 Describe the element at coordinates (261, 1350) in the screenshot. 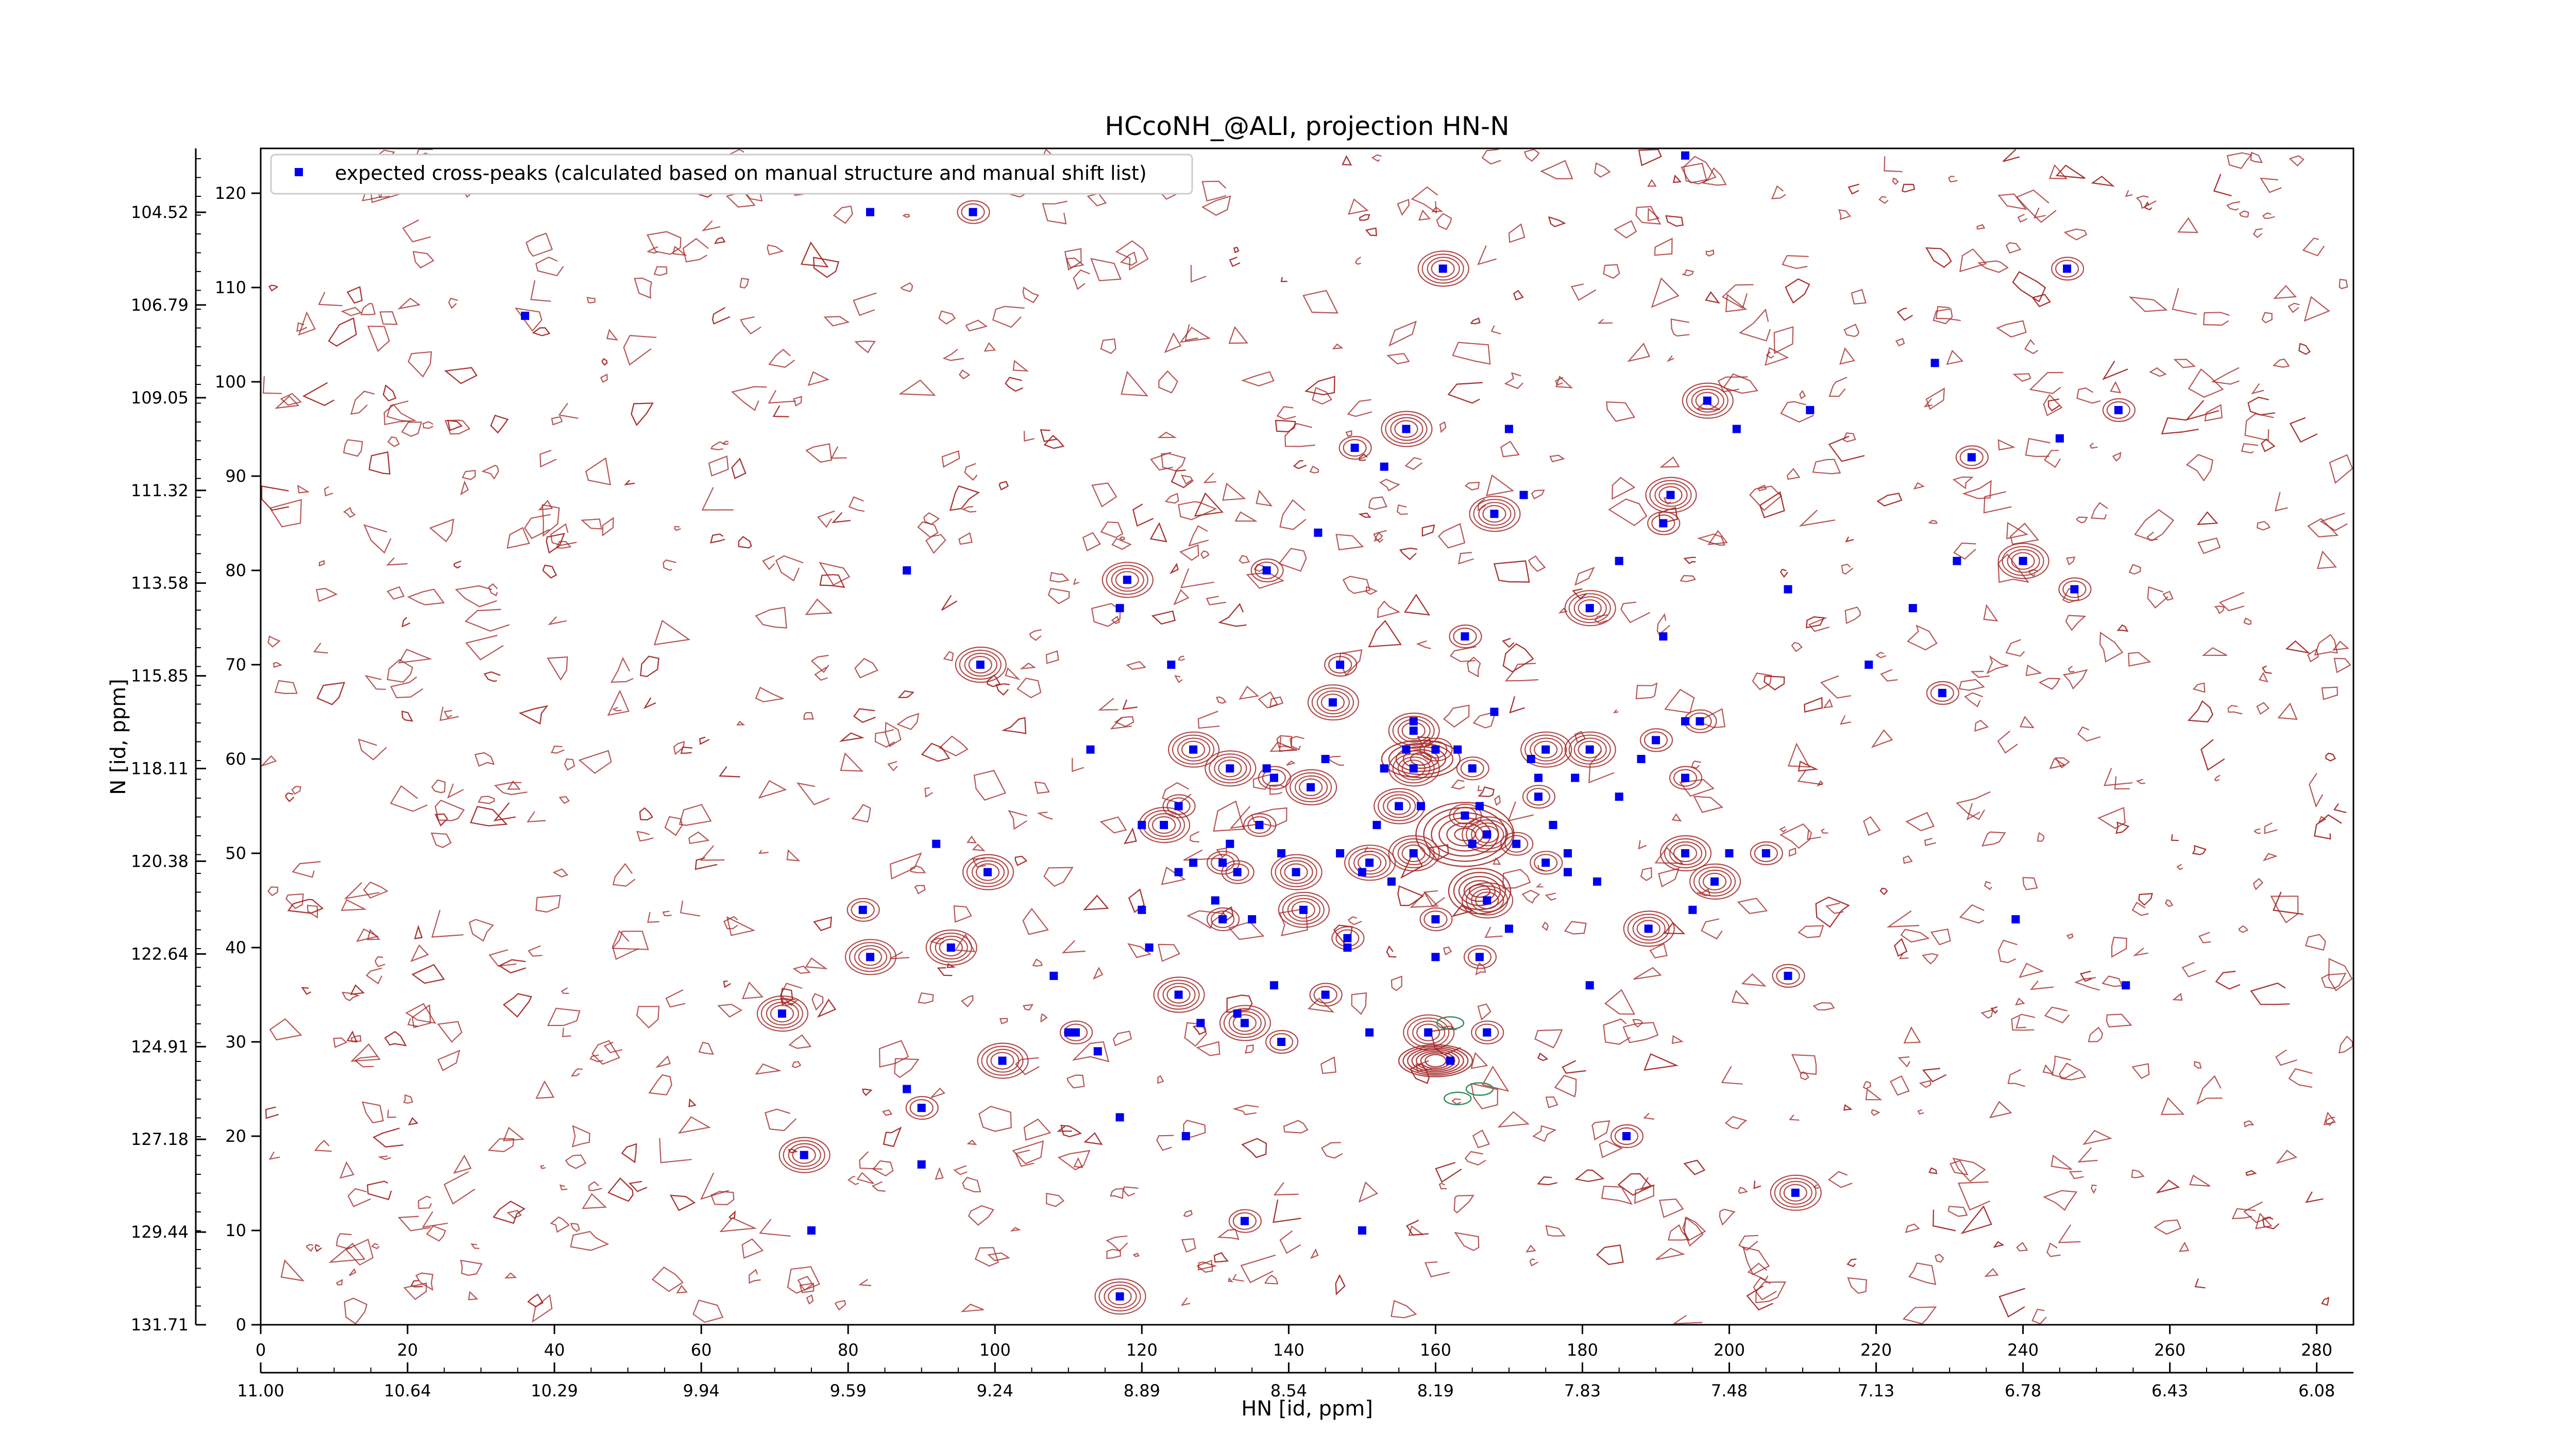

I see `x-tick-label: 0` at that location.